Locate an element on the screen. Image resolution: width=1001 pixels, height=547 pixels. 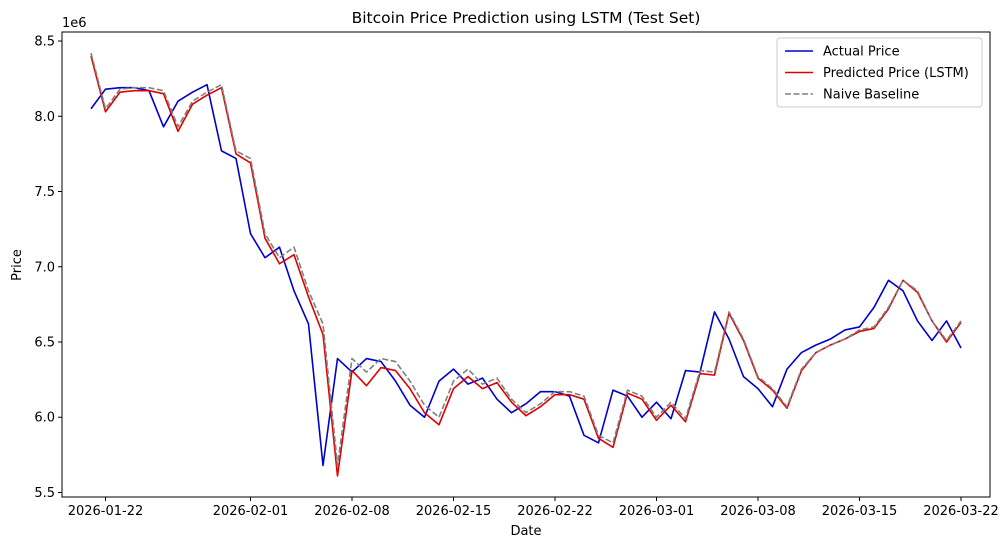
y-tick-label: 7.0 is located at coordinates (44, 267).